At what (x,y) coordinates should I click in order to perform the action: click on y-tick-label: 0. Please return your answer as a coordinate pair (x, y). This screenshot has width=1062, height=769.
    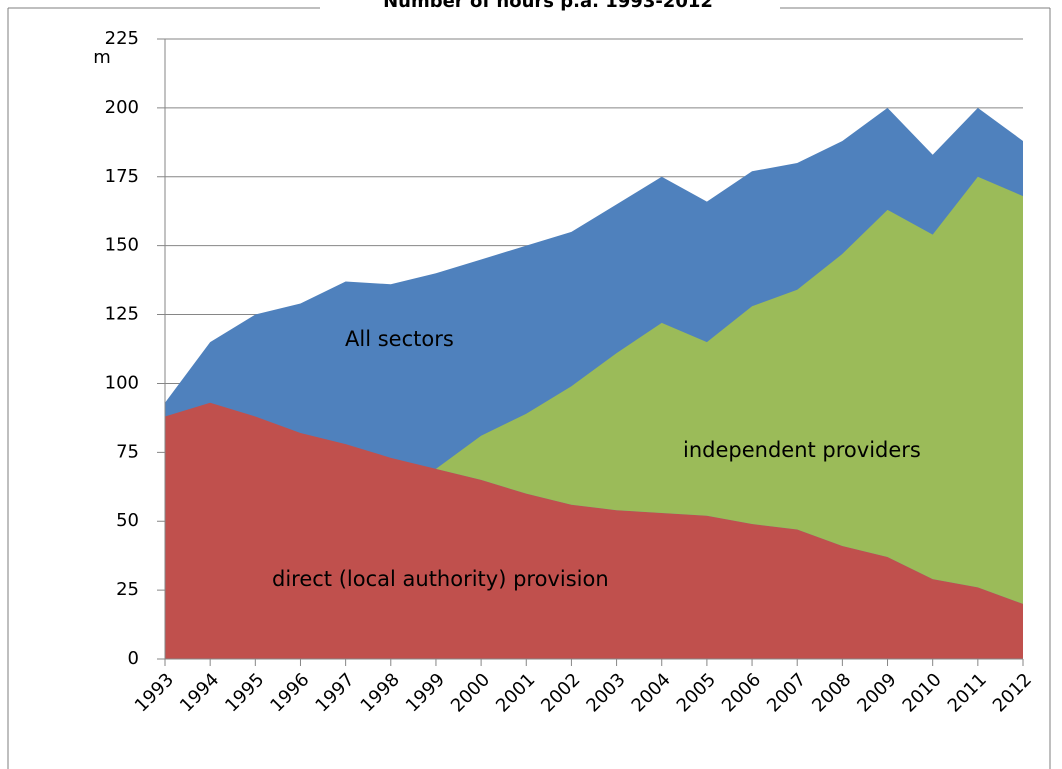
    Looking at the image, I should click on (133, 658).